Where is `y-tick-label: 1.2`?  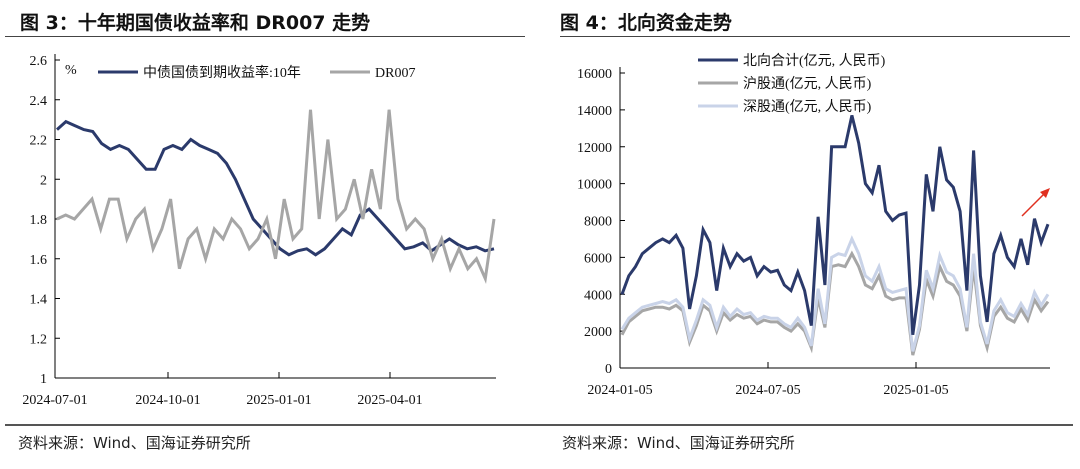 y-tick-label: 1.2 is located at coordinates (39, 339).